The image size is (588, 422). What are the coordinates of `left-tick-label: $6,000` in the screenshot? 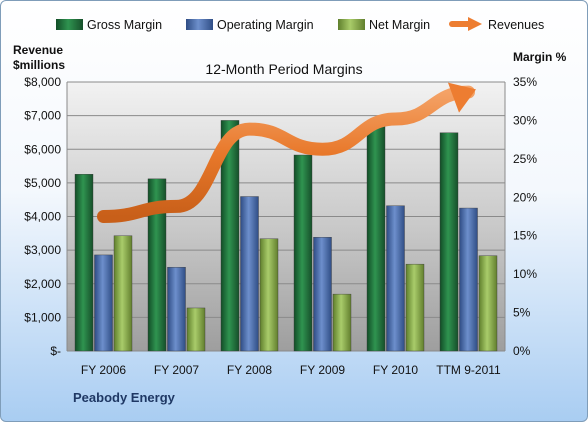 It's located at (42, 149).